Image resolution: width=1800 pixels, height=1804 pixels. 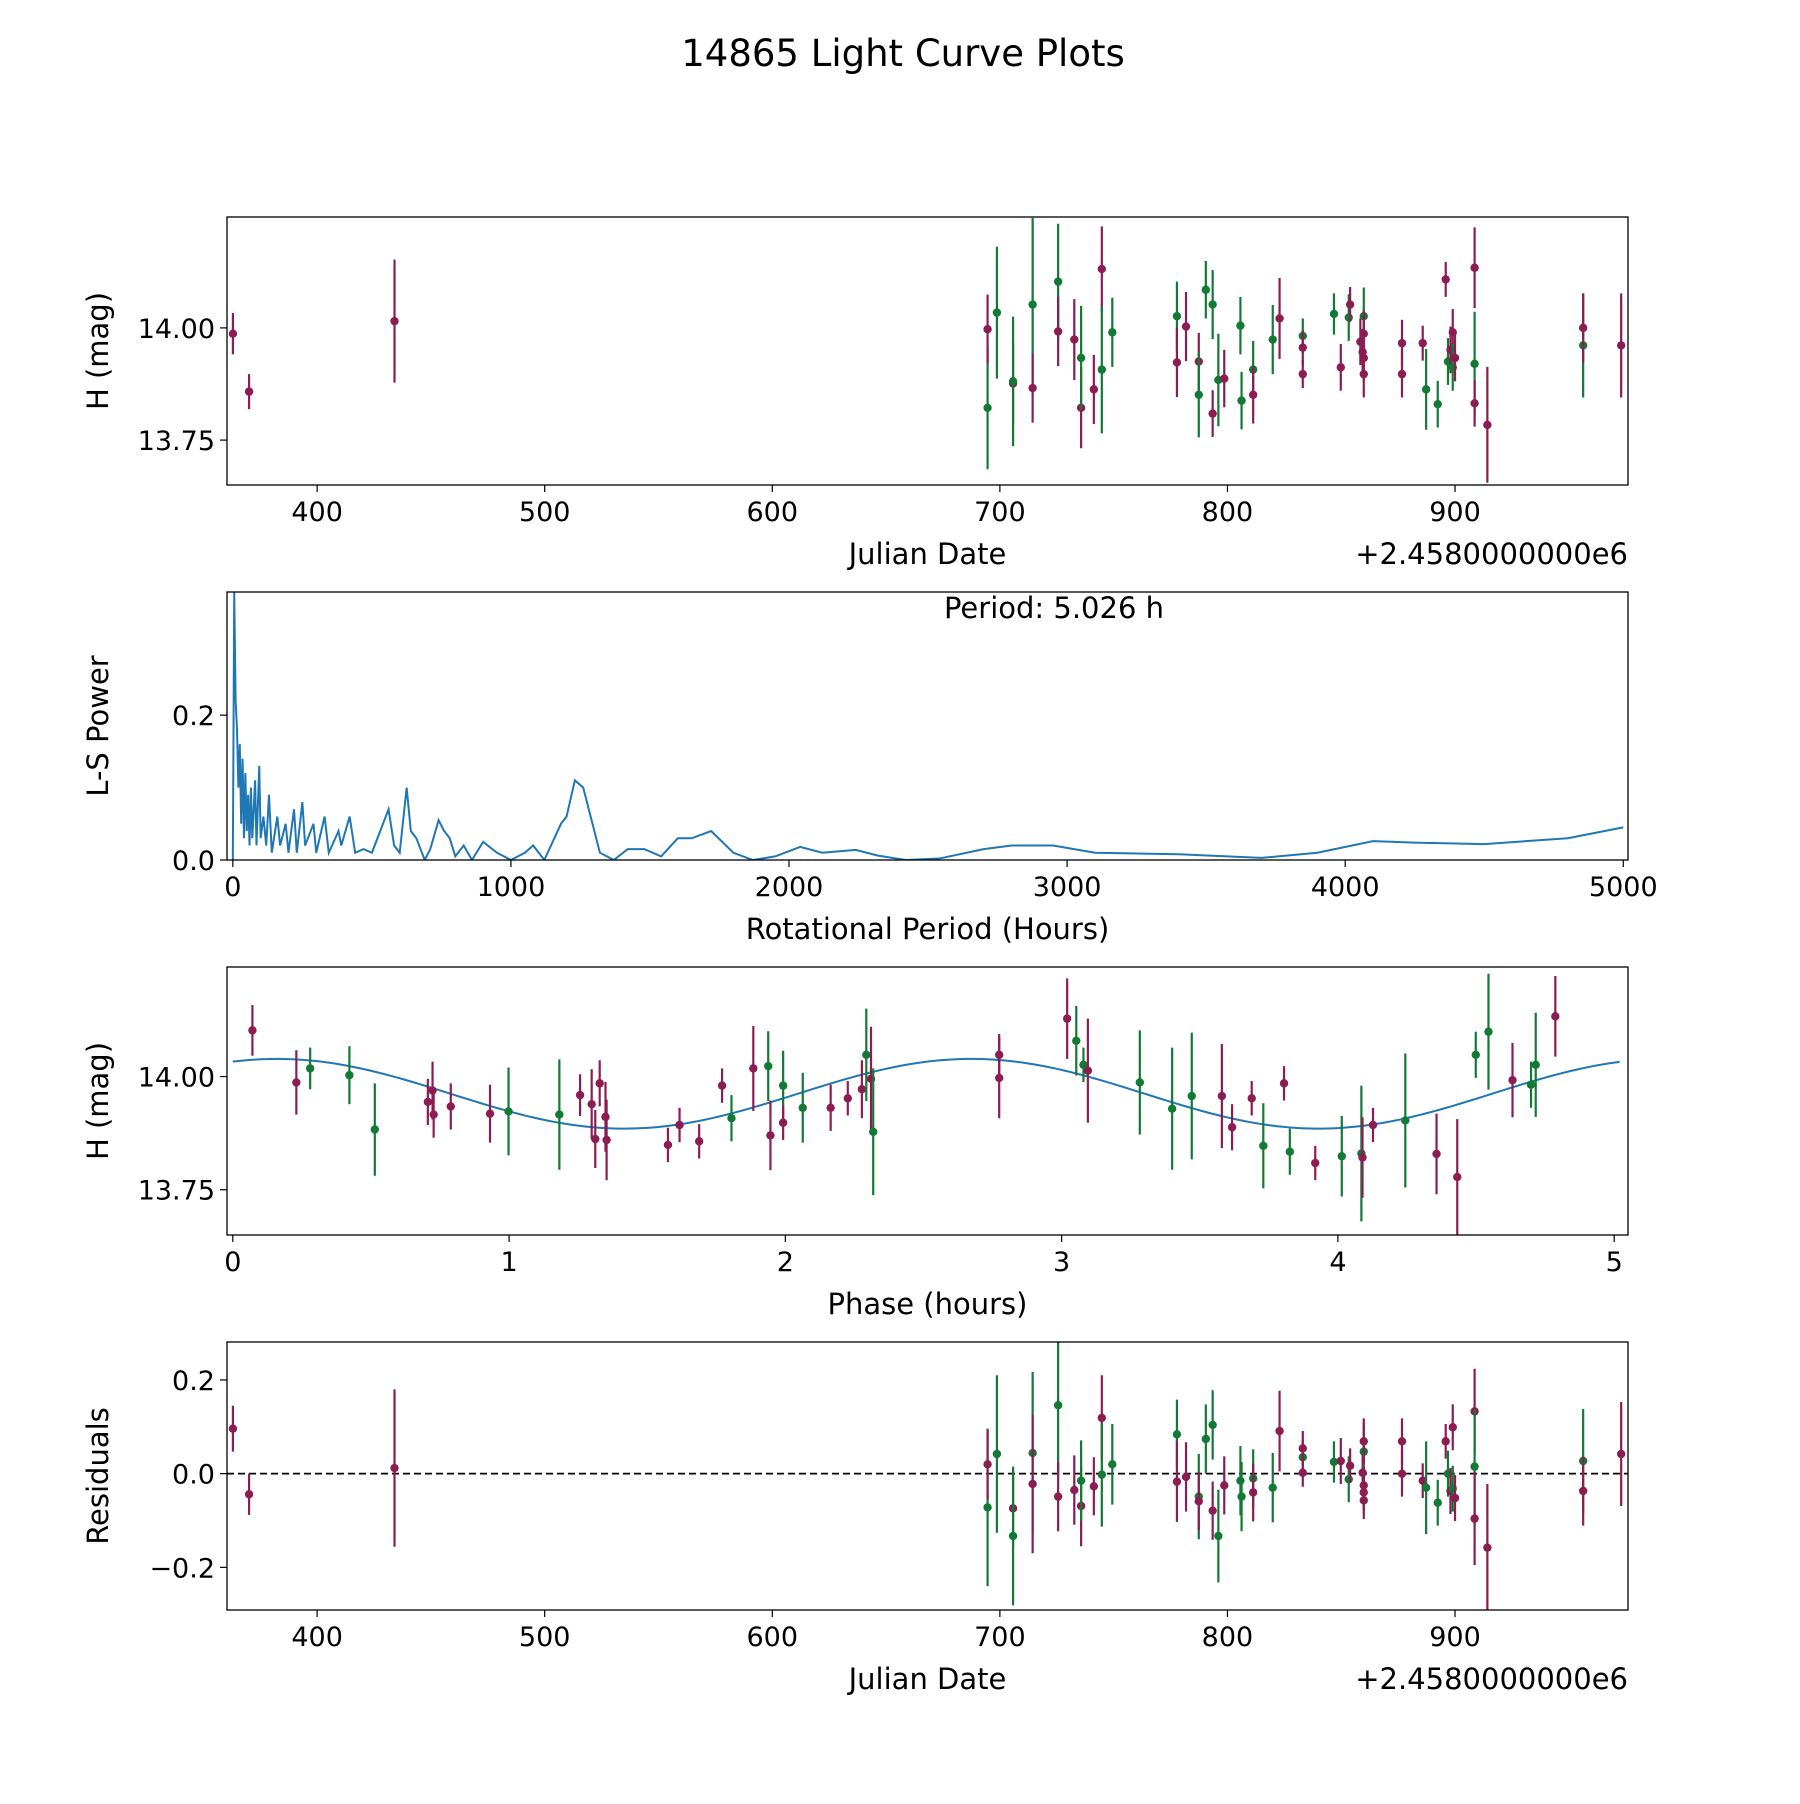 I want to click on y-tick-label: 0.2, so click(x=193, y=716).